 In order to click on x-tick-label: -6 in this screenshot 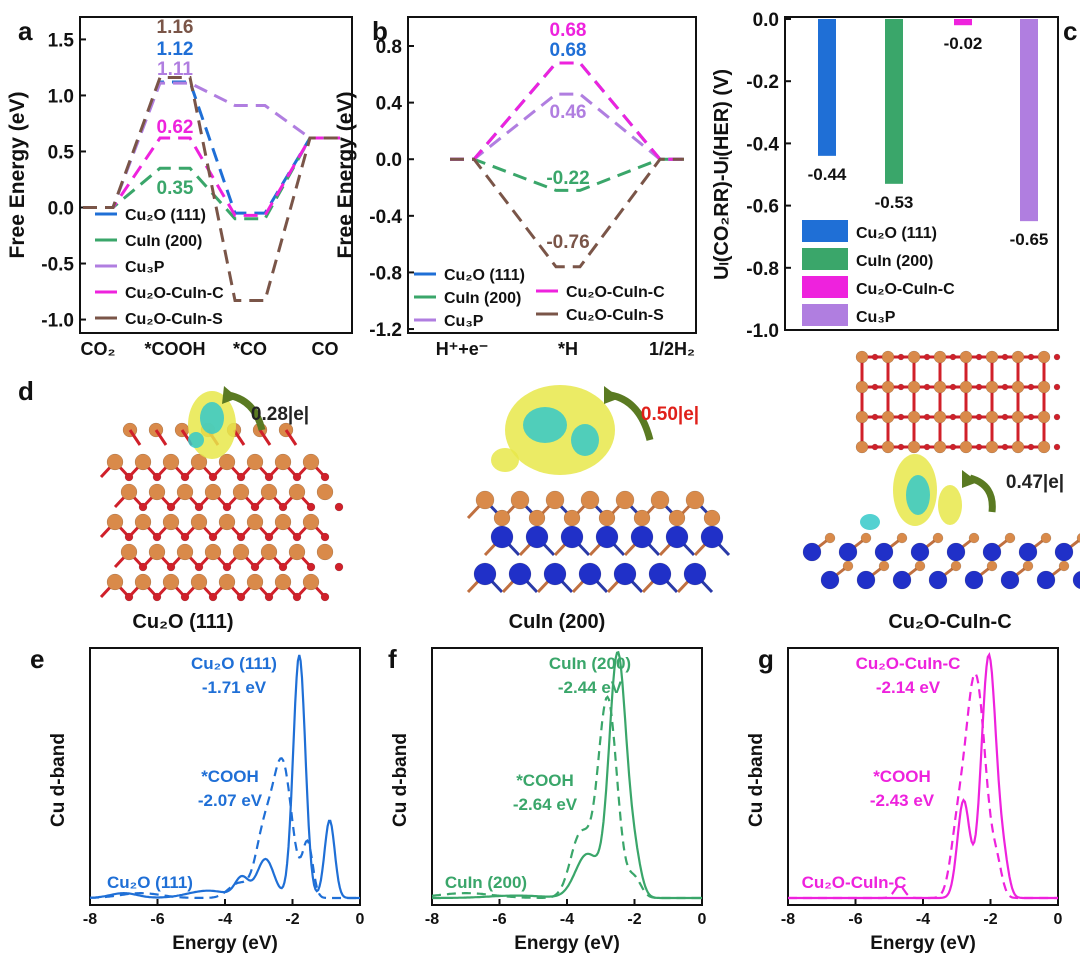, I will do `click(157, 919)`.